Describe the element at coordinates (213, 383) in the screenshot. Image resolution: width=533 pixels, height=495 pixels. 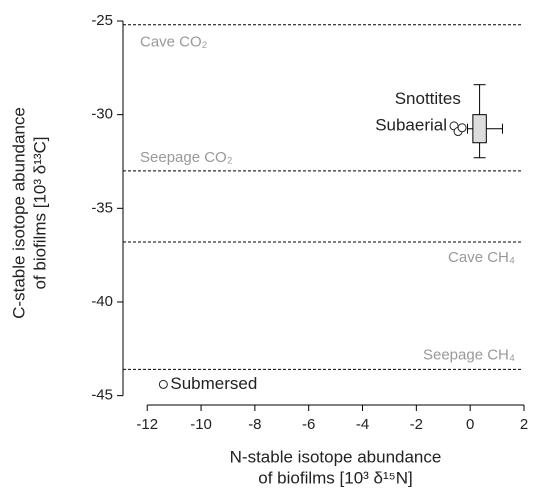
I see `series-label: Submersed` at that location.